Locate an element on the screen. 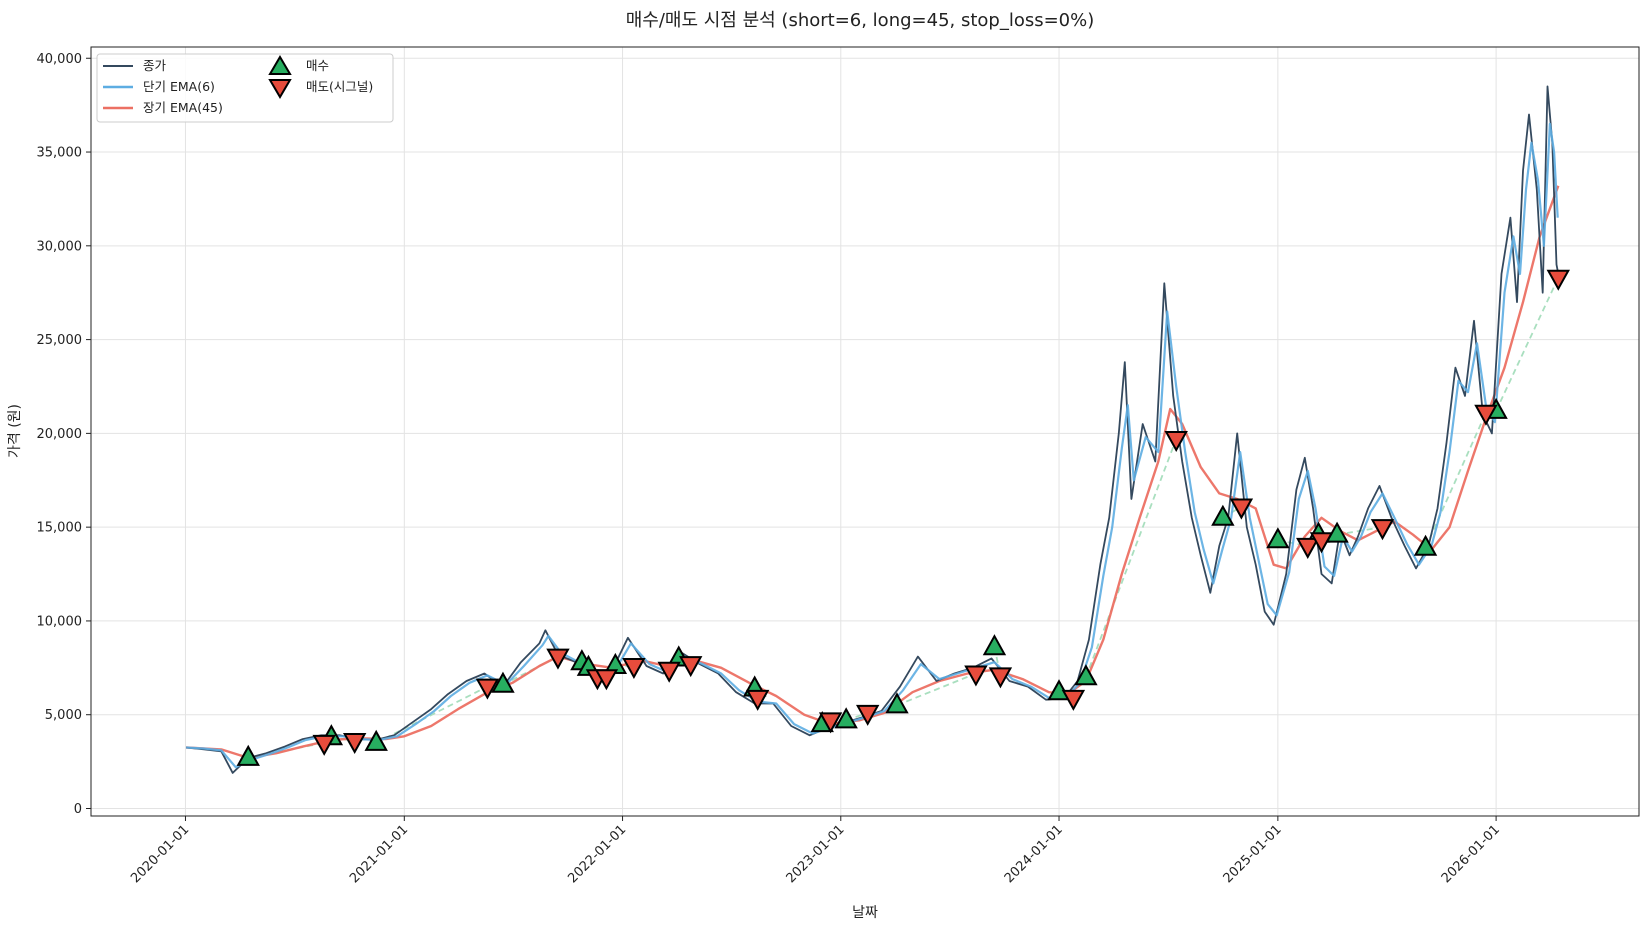  x-tick-label: 2026-01-01 is located at coordinates (1471, 854).